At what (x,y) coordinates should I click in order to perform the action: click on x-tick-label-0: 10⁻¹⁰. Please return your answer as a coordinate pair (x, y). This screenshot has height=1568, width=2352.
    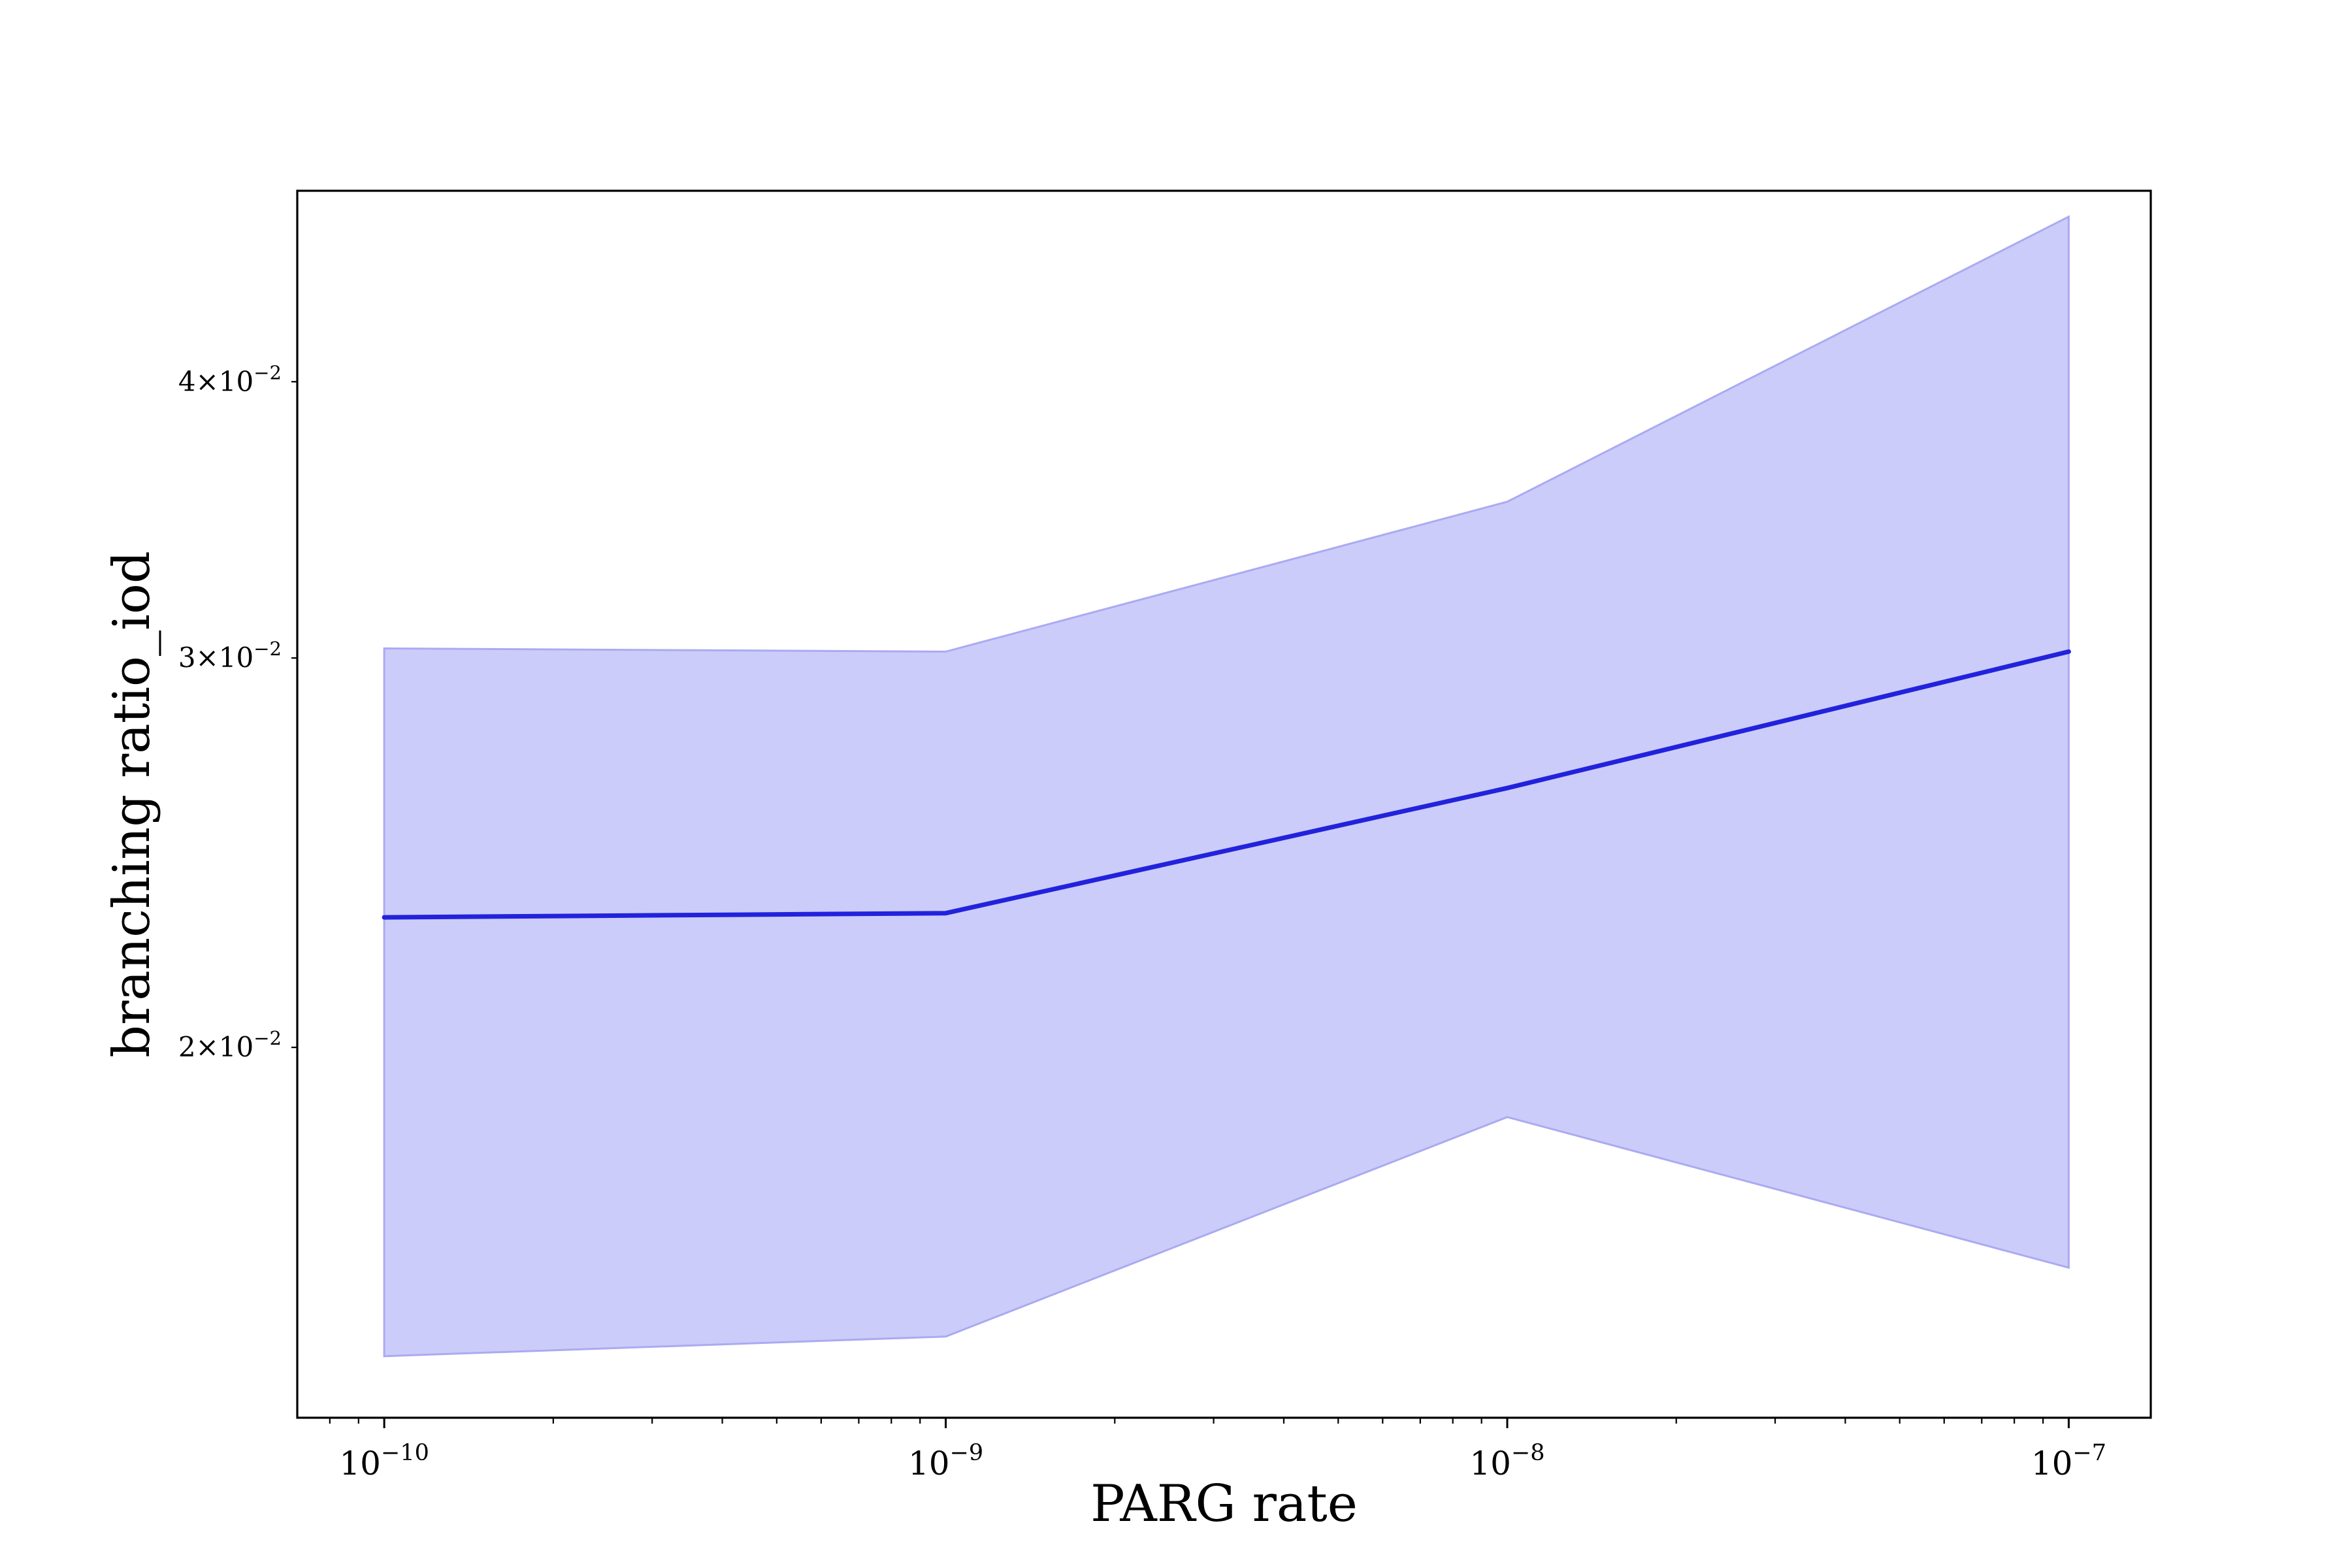
    Looking at the image, I should click on (384, 1461).